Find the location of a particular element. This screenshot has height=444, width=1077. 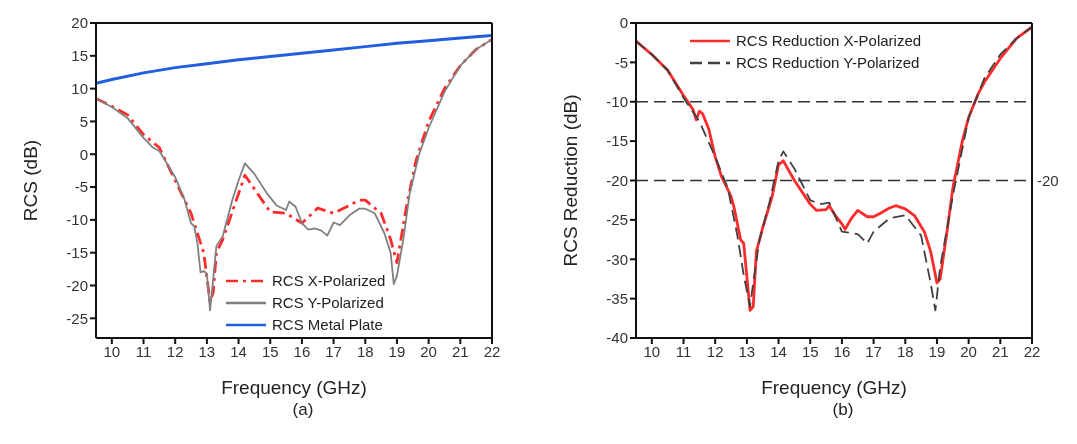

legend-label: RCS Metal Plate is located at coordinates (327, 325).